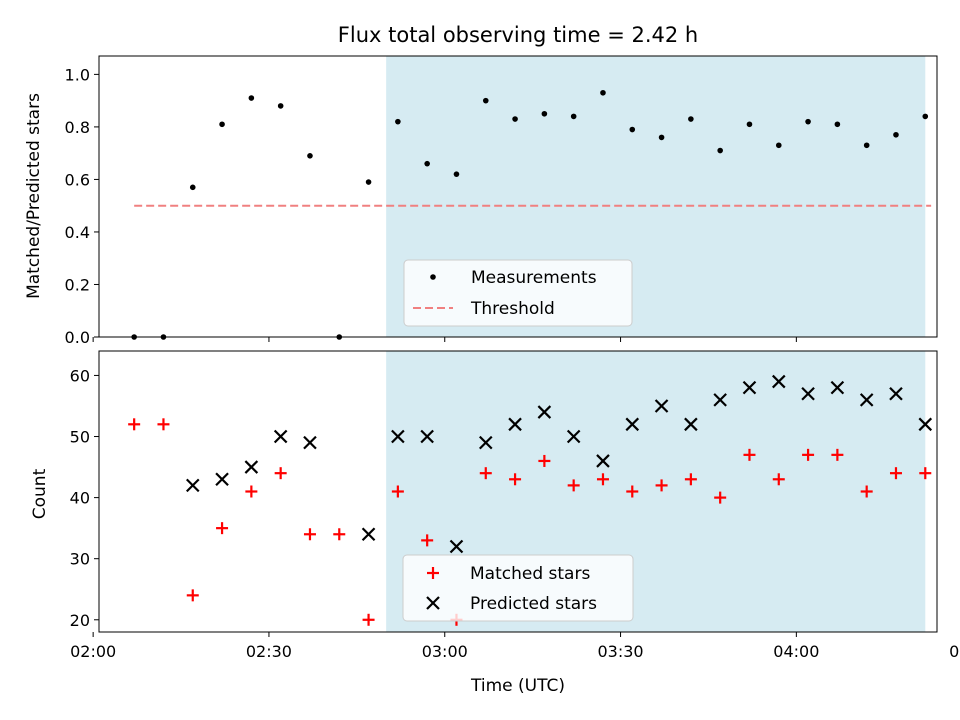 The height and width of the screenshot is (720, 960). Describe the element at coordinates (93, 651) in the screenshot. I see `x-tick-label: 02:00` at that location.